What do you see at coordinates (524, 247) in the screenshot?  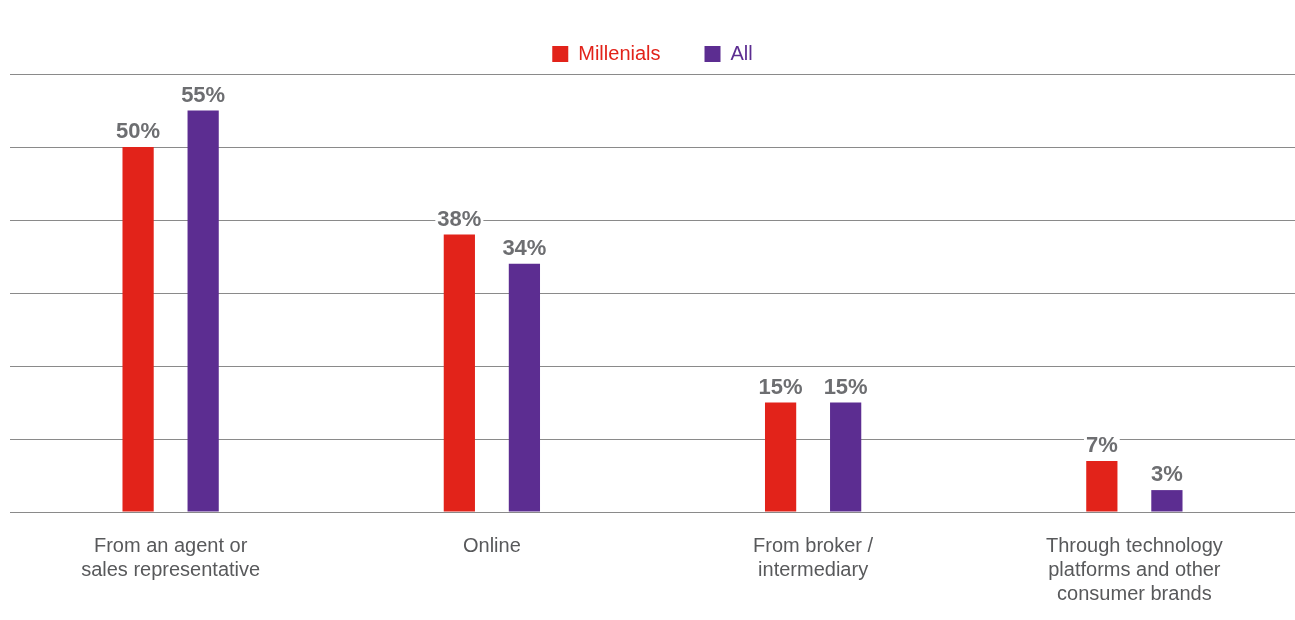 I see `data-label: 34%` at bounding box center [524, 247].